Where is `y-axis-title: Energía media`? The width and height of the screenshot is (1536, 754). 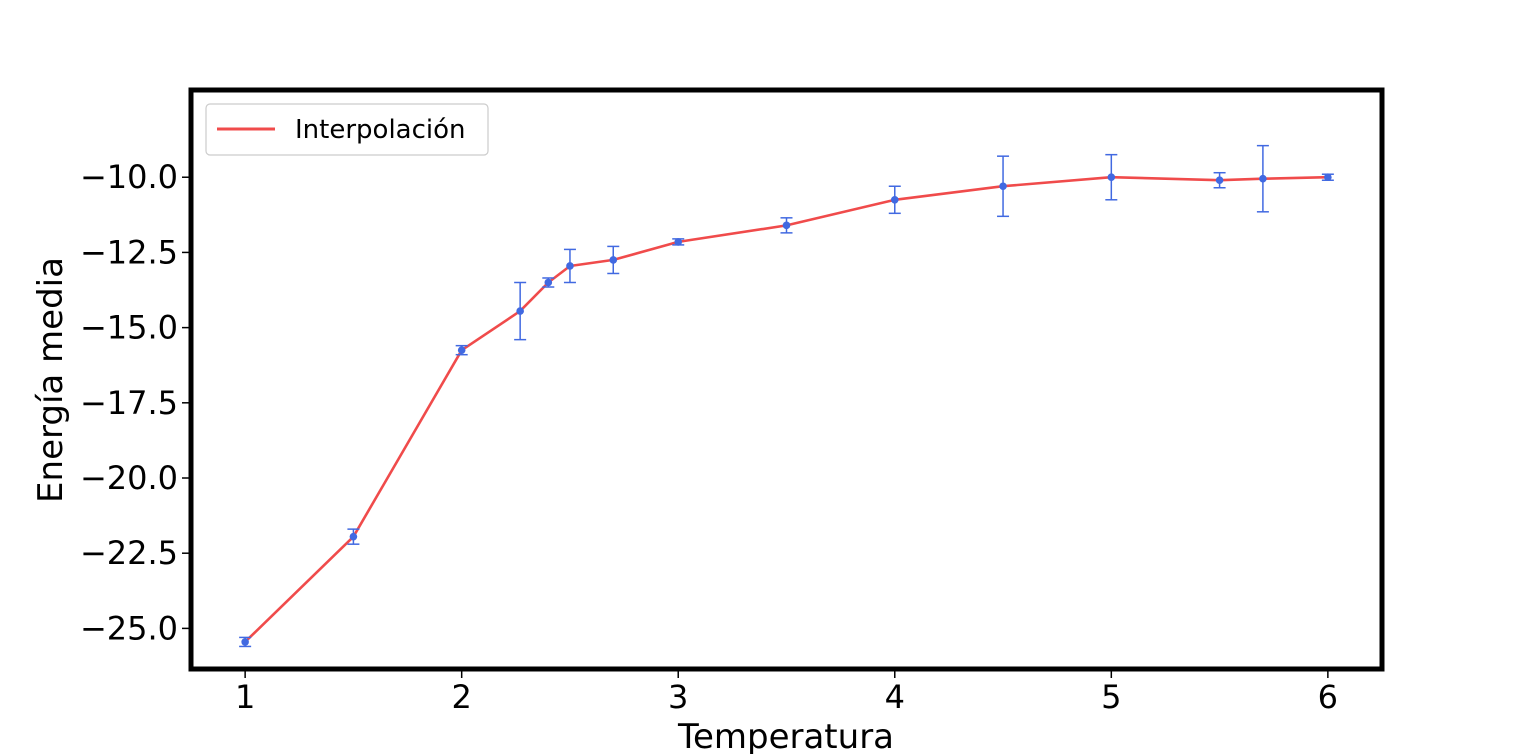 y-axis-title: Energía media is located at coordinates (51, 380).